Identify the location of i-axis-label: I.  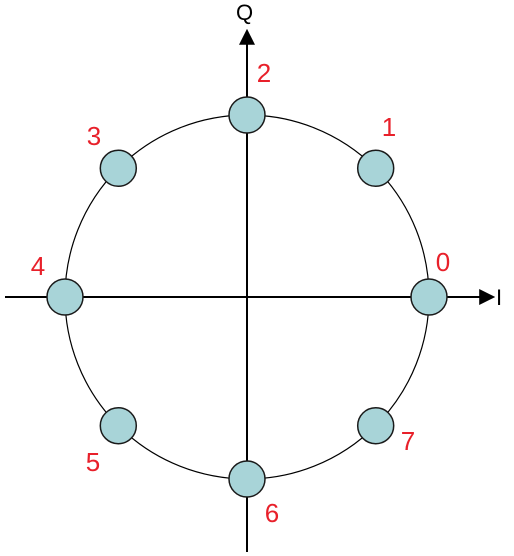
(499, 297).